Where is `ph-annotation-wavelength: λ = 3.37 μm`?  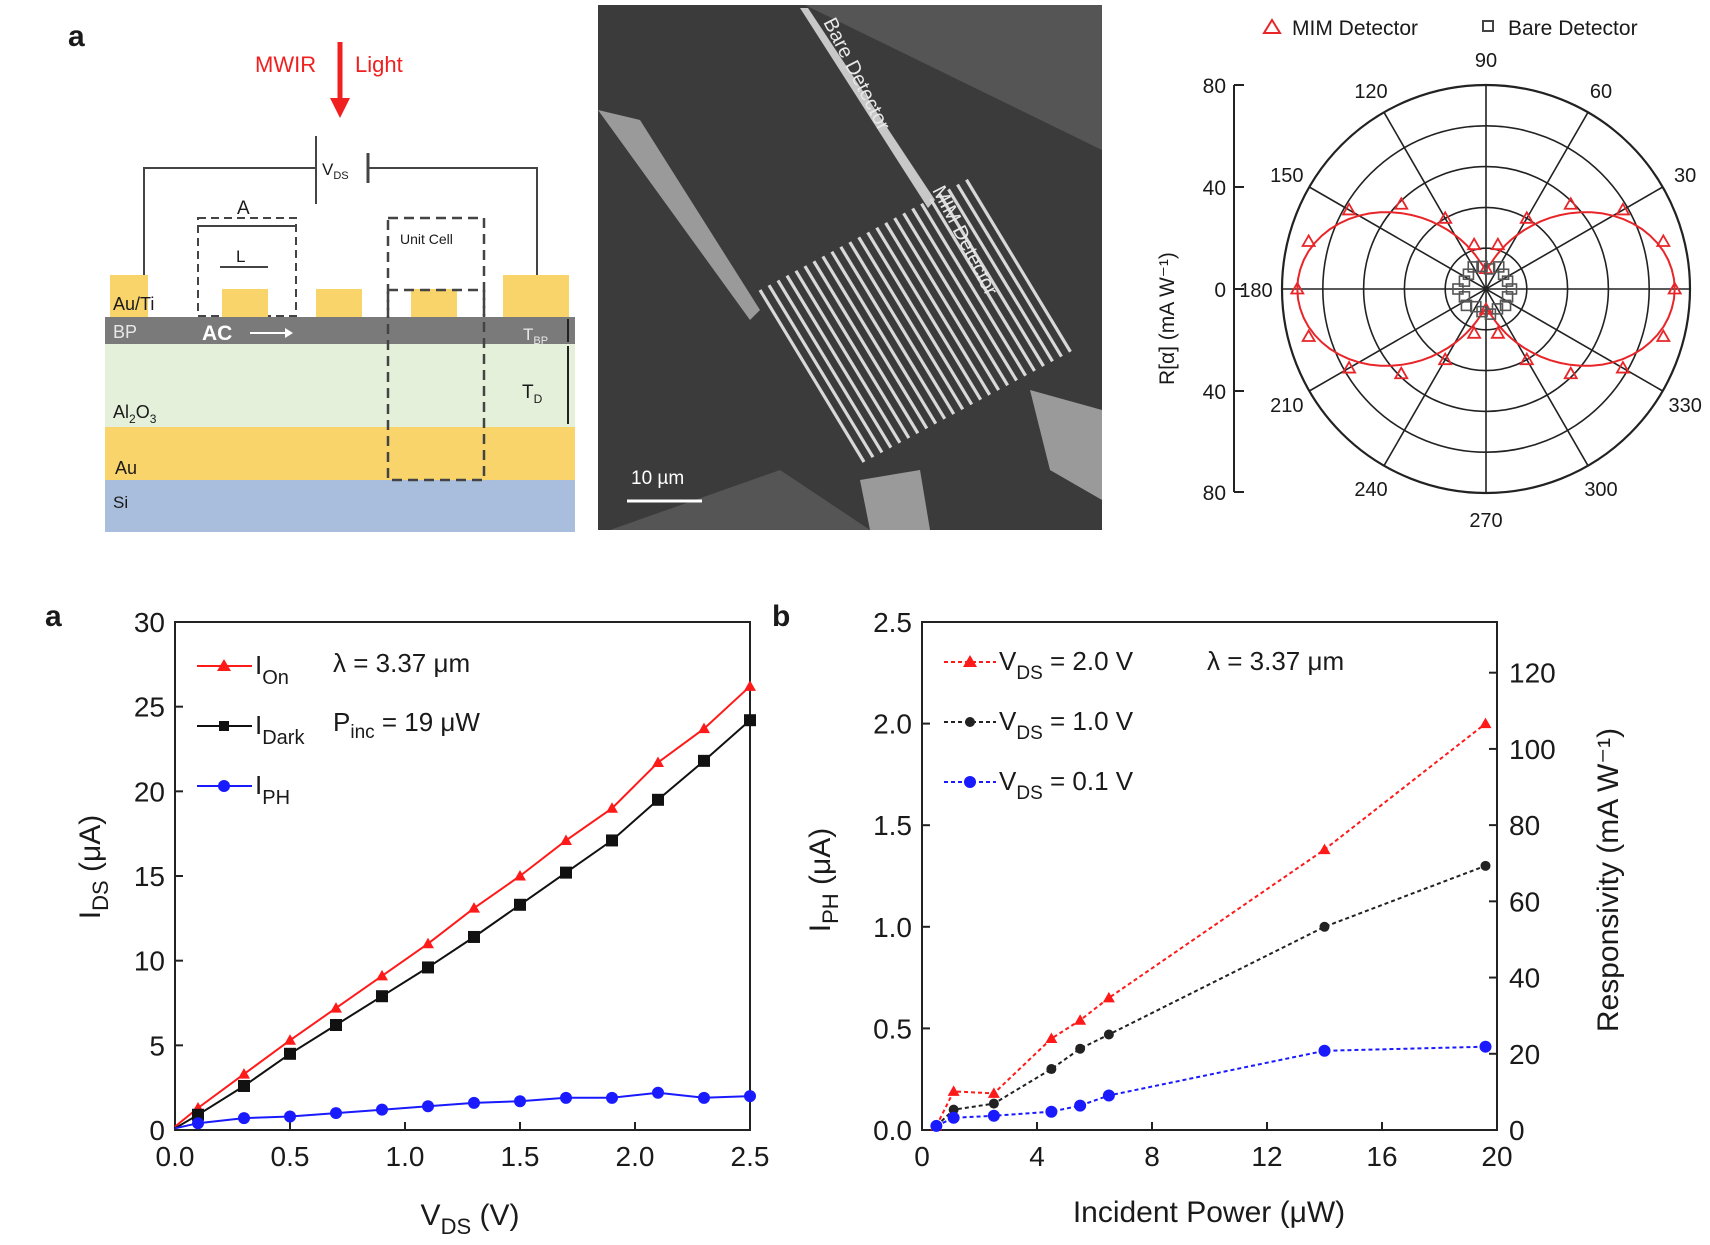
ph-annotation-wavelength: λ = 3.37 μm is located at coordinates (1275, 661).